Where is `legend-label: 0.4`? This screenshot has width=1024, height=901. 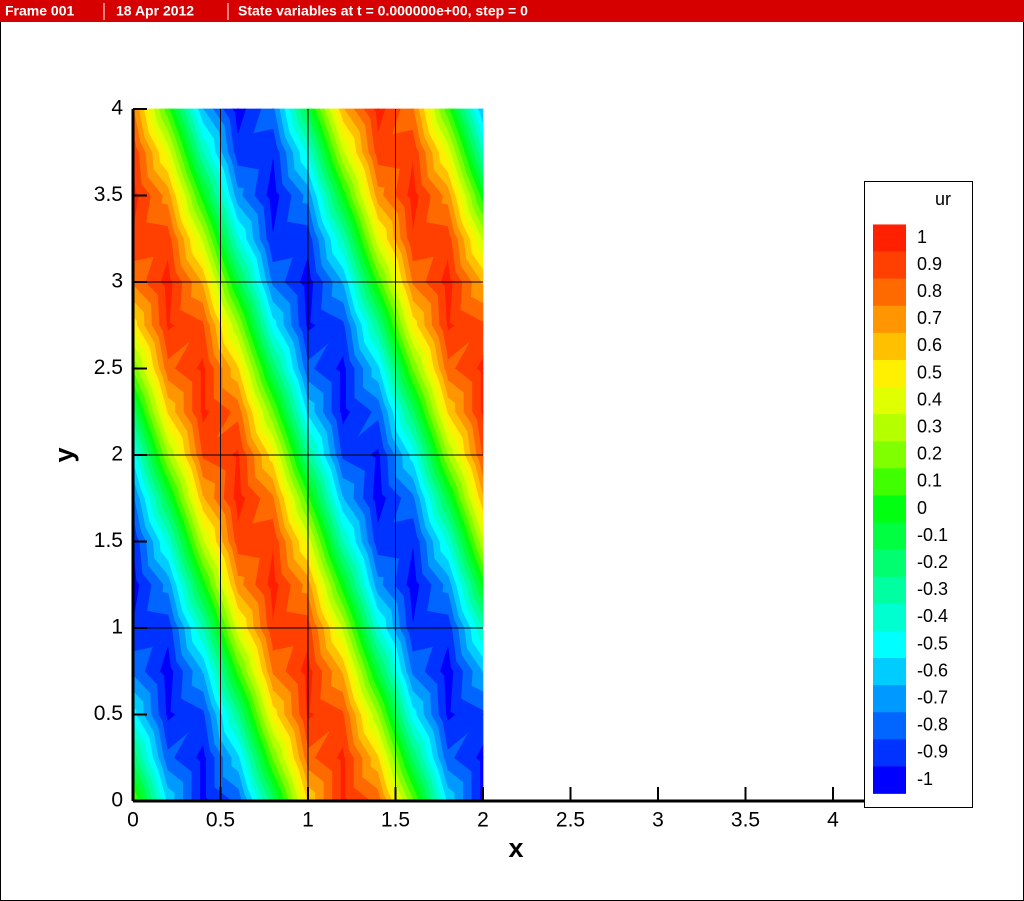 legend-label: 0.4 is located at coordinates (929, 399).